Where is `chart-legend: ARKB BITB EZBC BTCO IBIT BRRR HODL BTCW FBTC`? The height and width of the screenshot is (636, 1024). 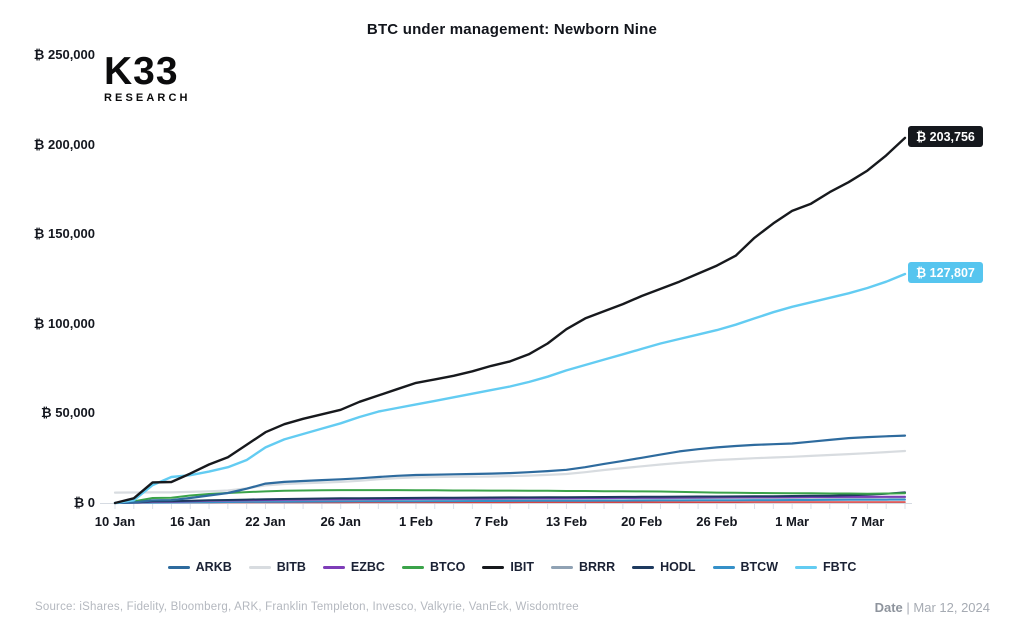 chart-legend: ARKB BITB EZBC BTCO IBIT BRRR HODL BTCW FBTC is located at coordinates (512, 567).